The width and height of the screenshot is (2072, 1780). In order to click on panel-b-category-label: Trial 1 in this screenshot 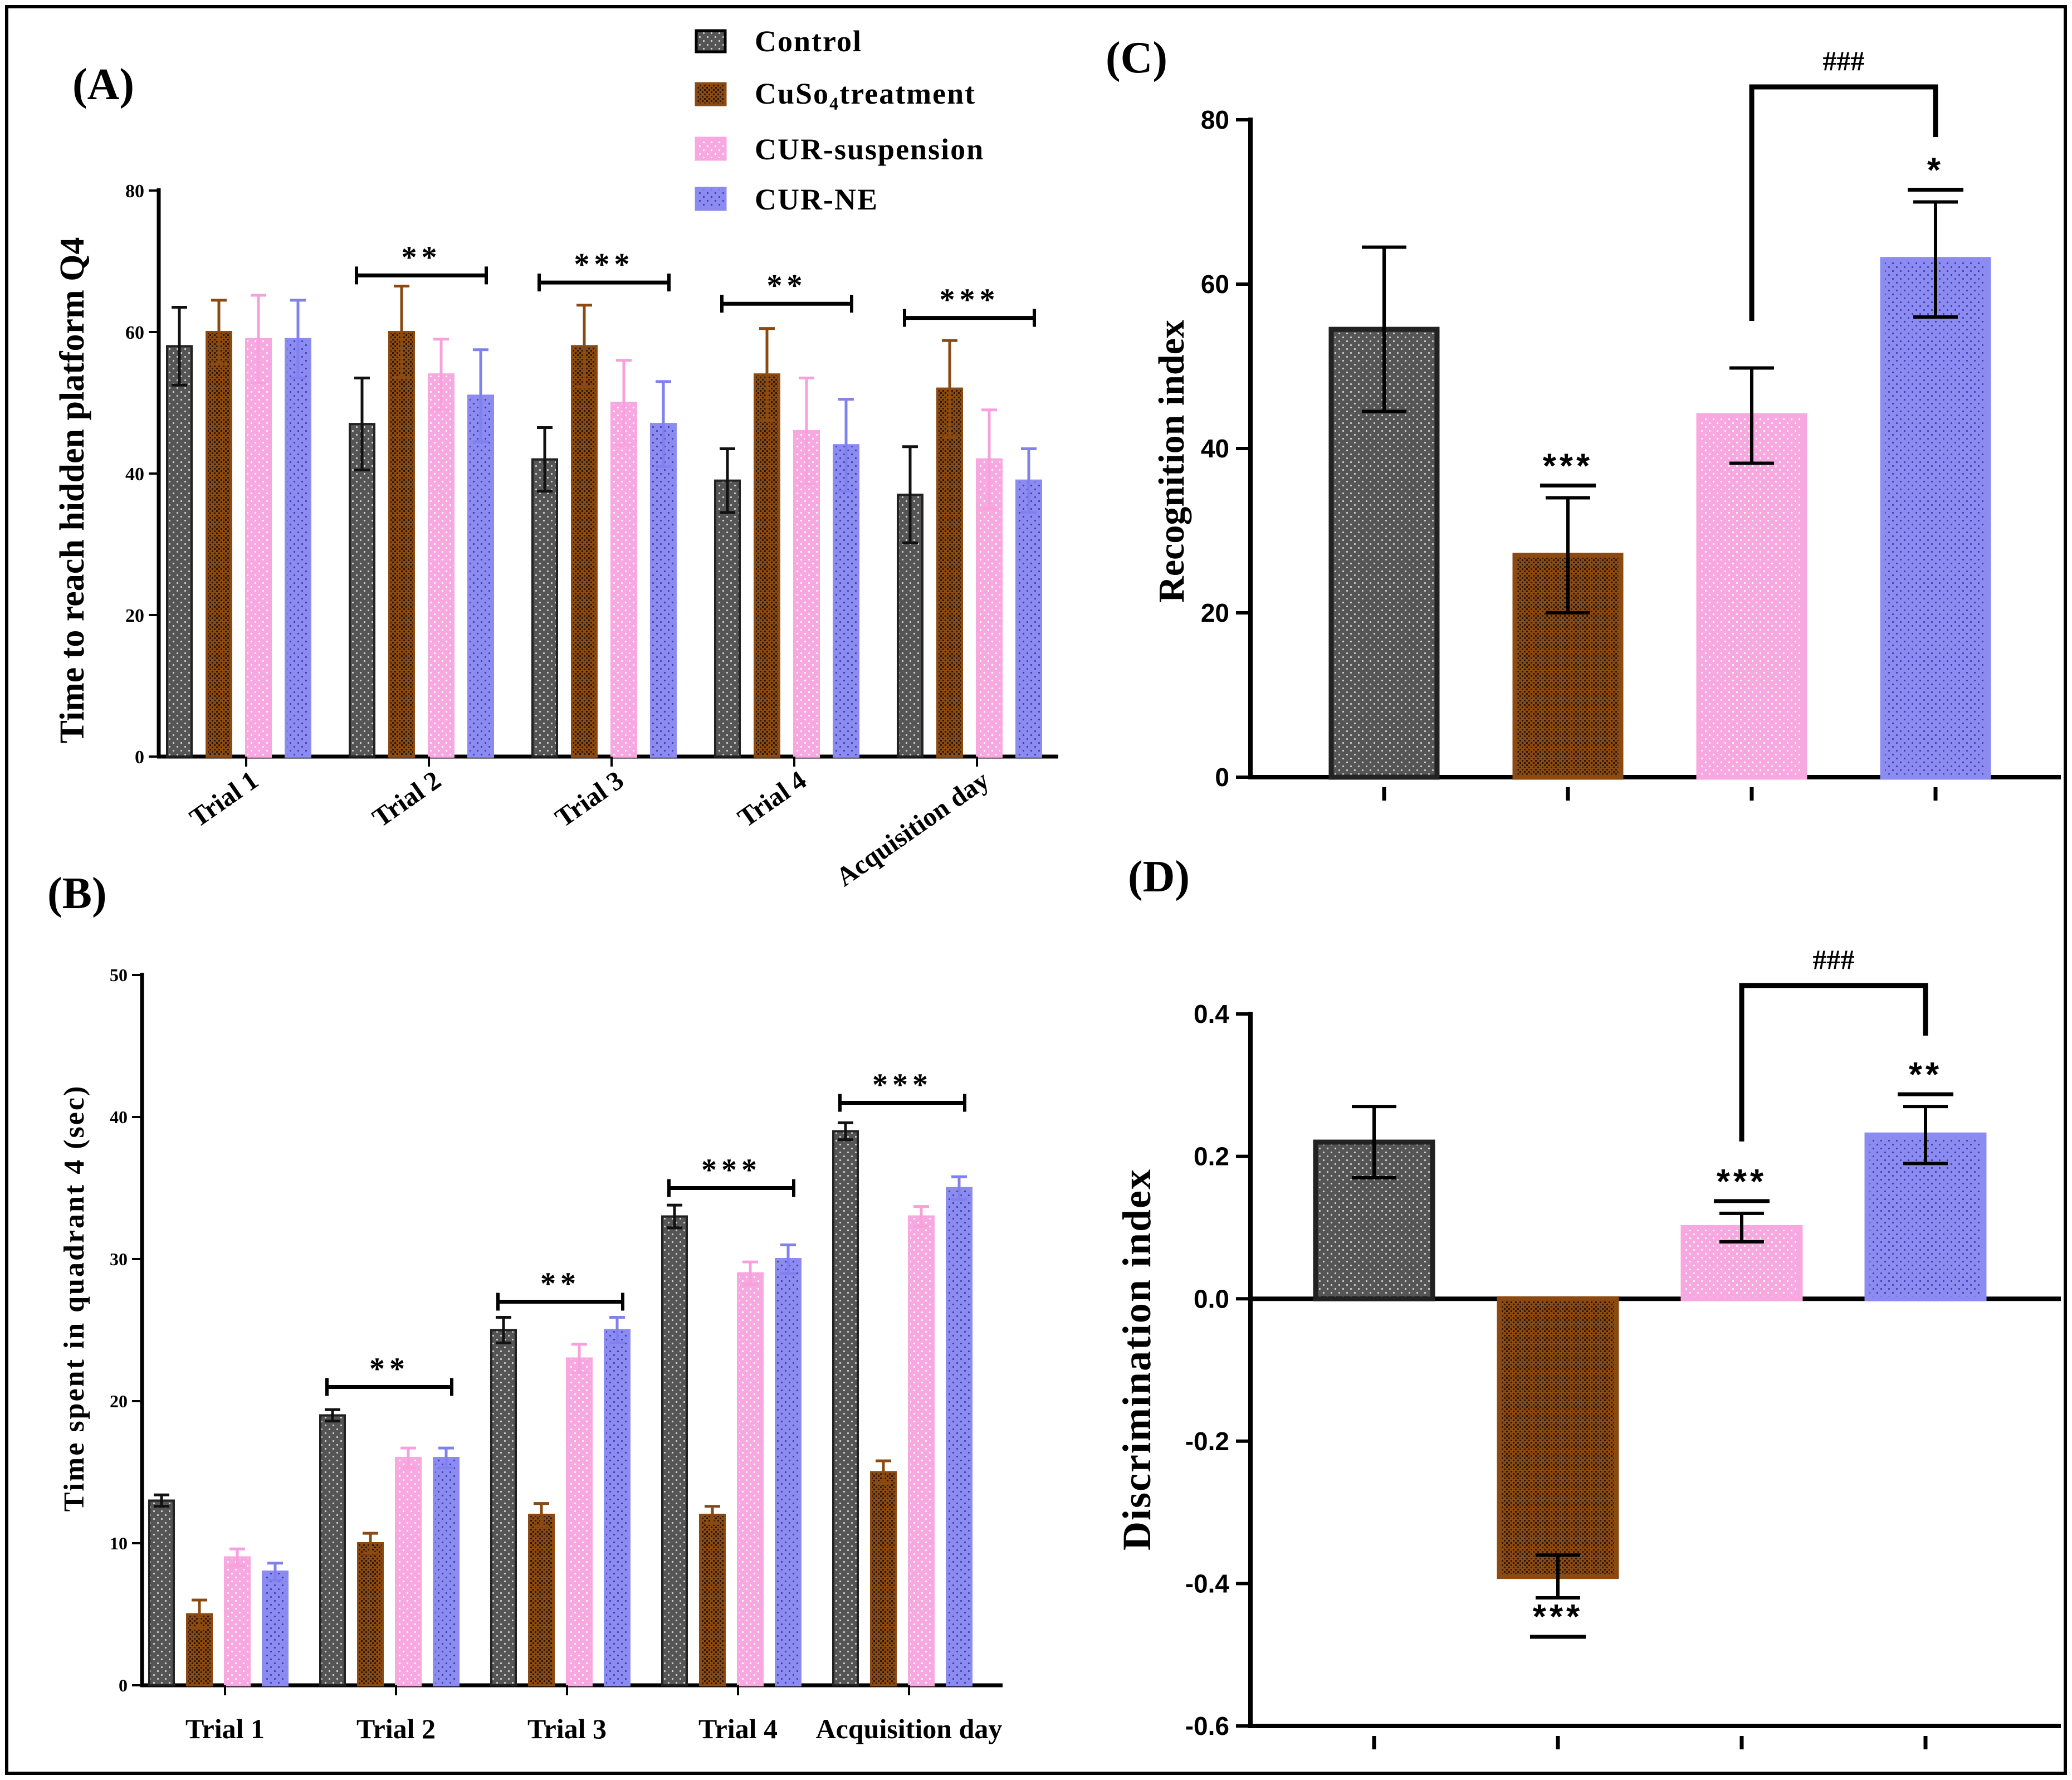, I will do `click(225, 1729)`.